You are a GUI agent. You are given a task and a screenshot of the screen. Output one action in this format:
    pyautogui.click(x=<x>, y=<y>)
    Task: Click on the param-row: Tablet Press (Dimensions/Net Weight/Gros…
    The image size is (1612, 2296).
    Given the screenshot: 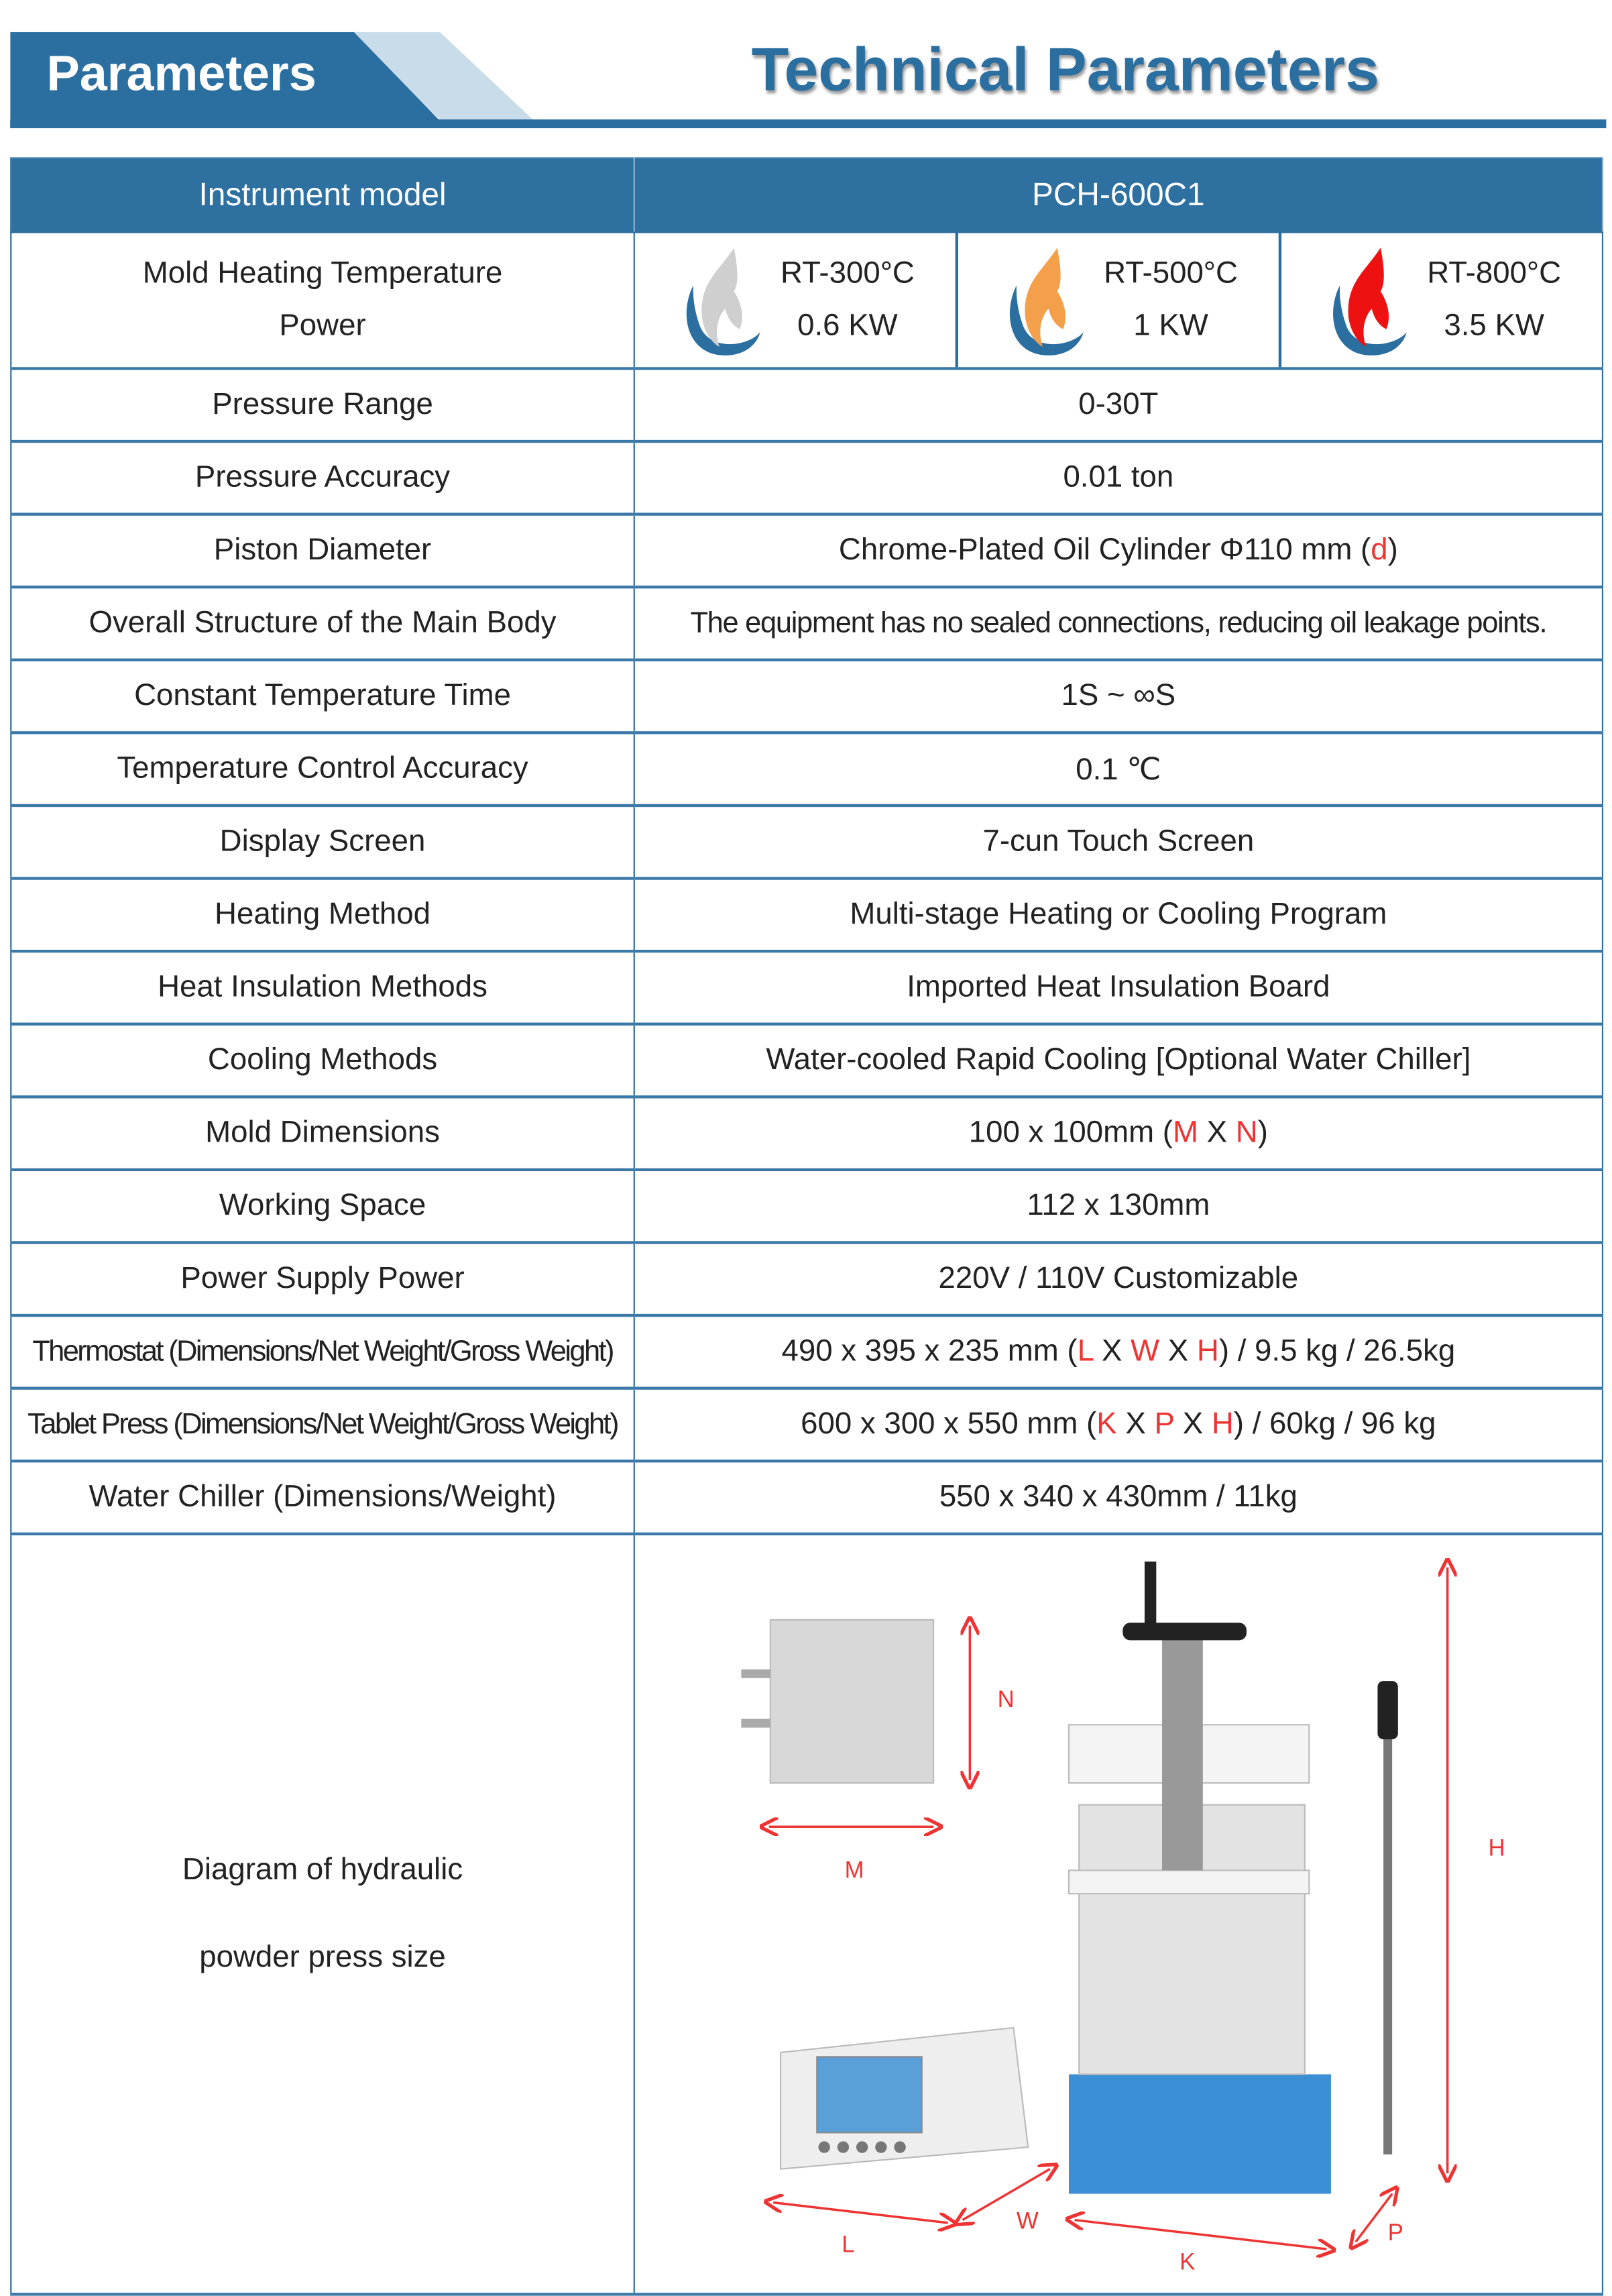 What is the action you would take?
    pyautogui.click(x=807, y=1425)
    